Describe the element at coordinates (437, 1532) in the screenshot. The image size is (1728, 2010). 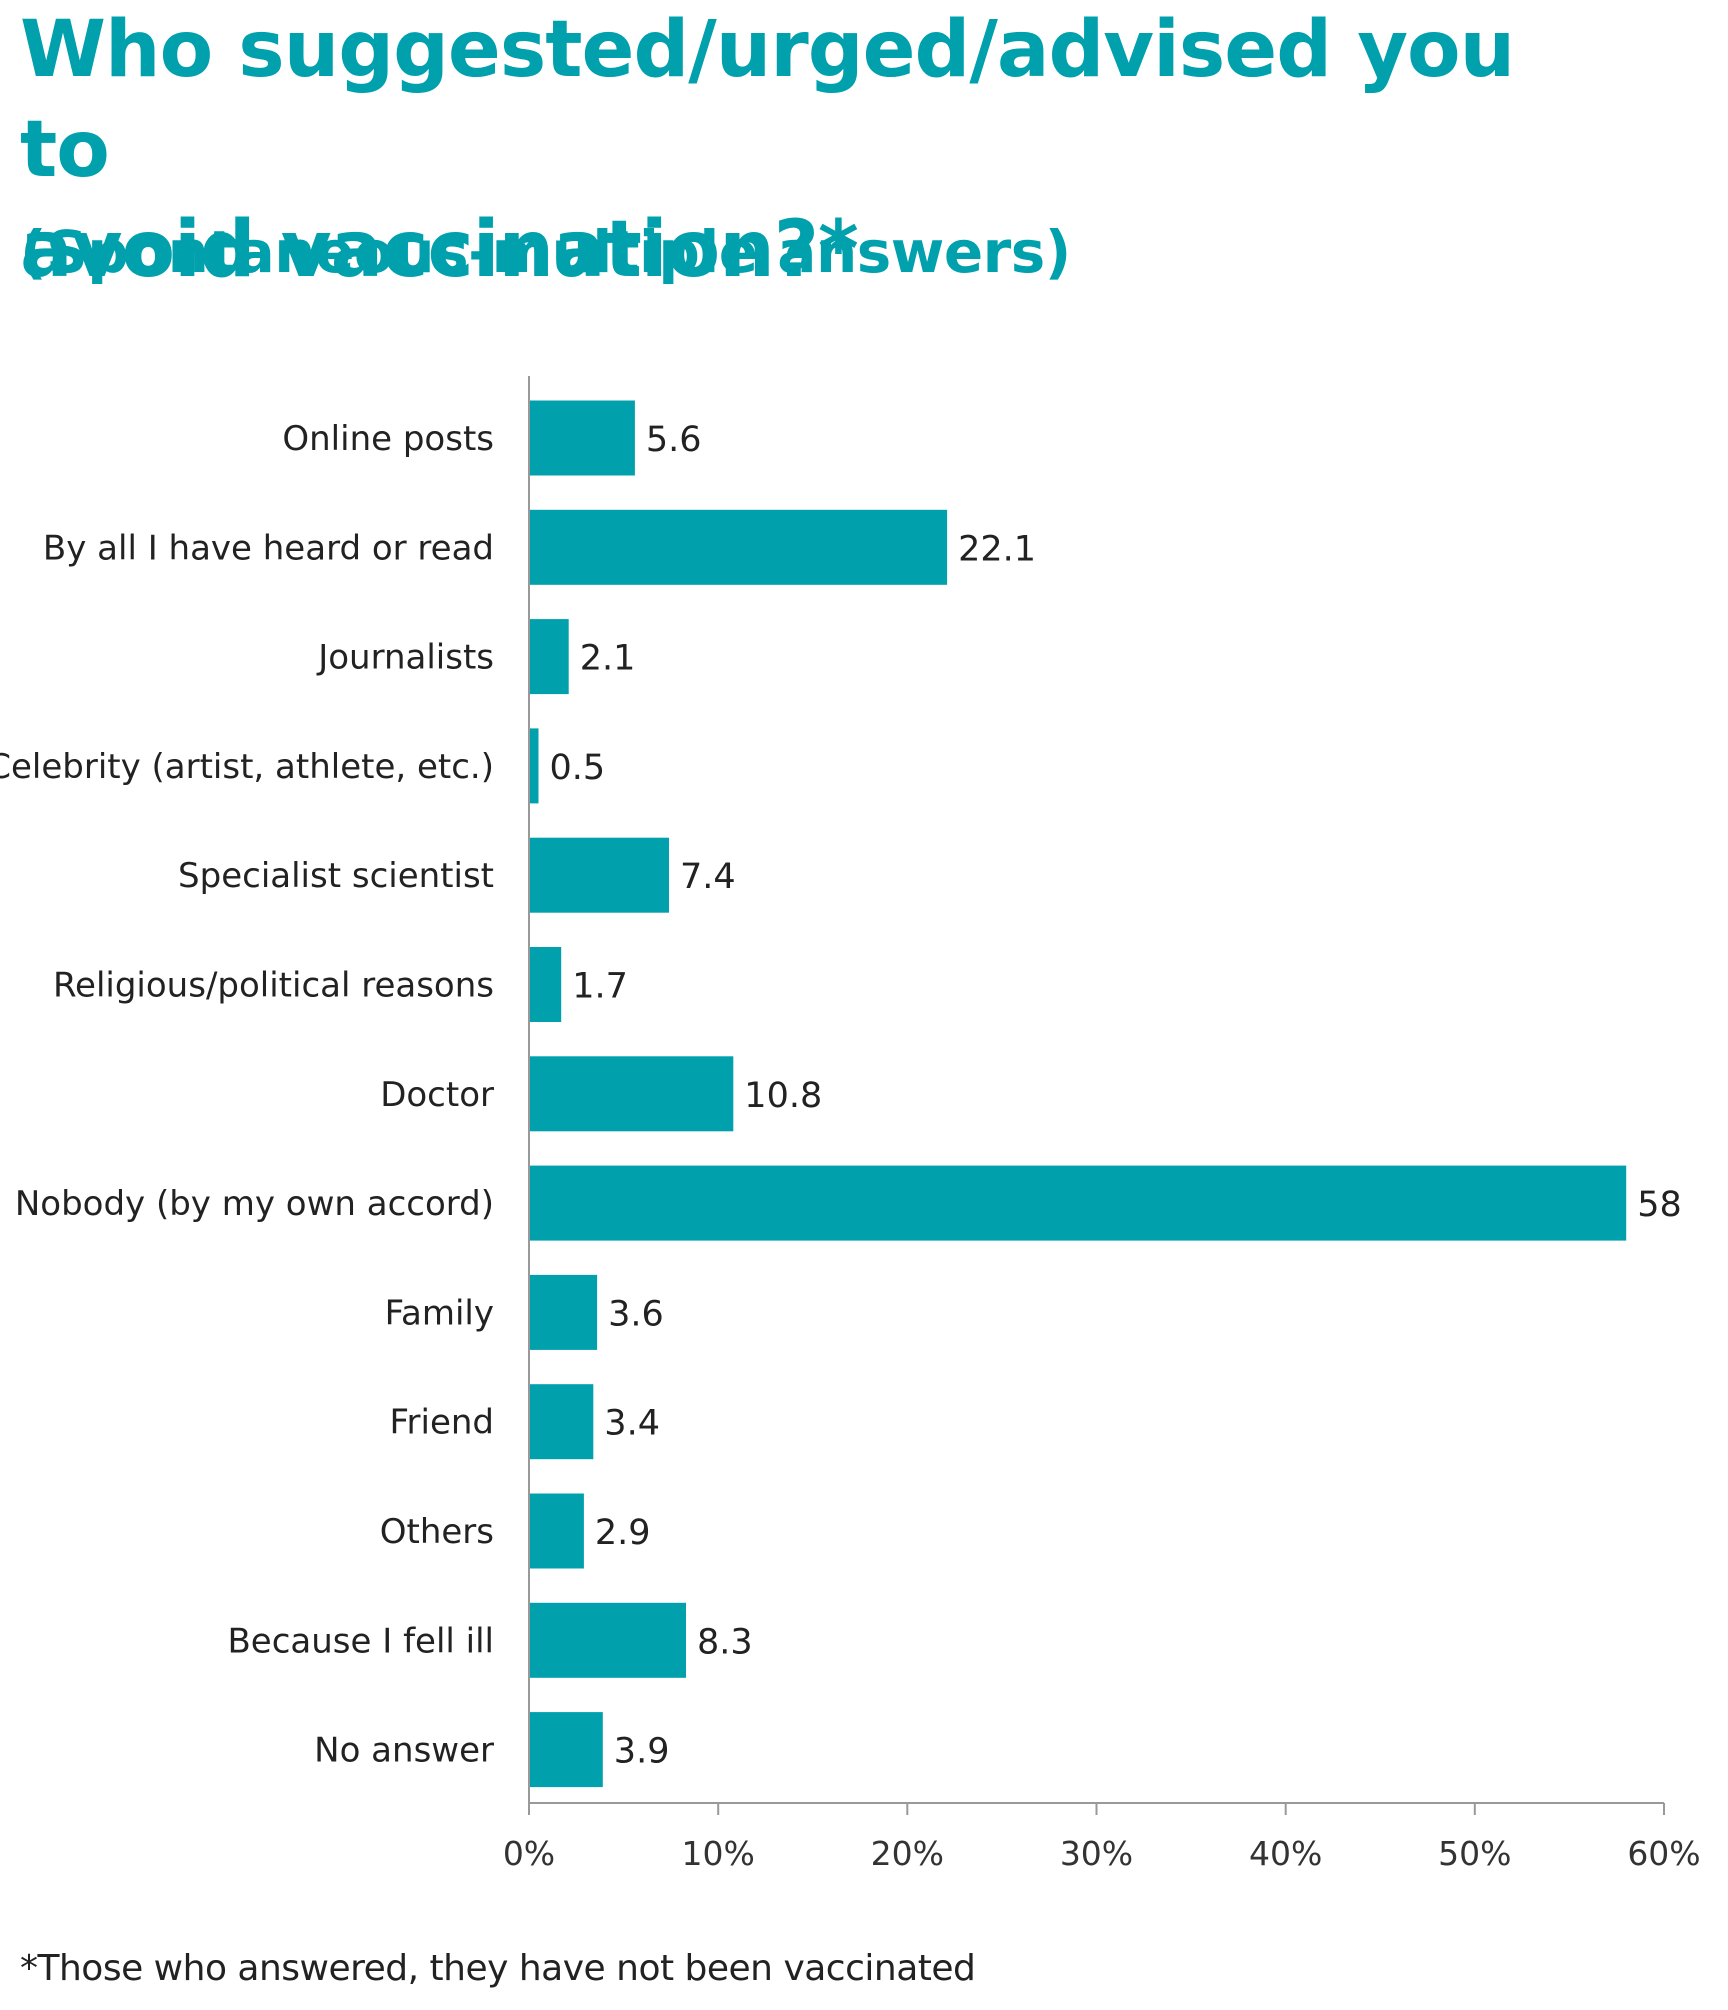
I see `category-label: Others` at that location.